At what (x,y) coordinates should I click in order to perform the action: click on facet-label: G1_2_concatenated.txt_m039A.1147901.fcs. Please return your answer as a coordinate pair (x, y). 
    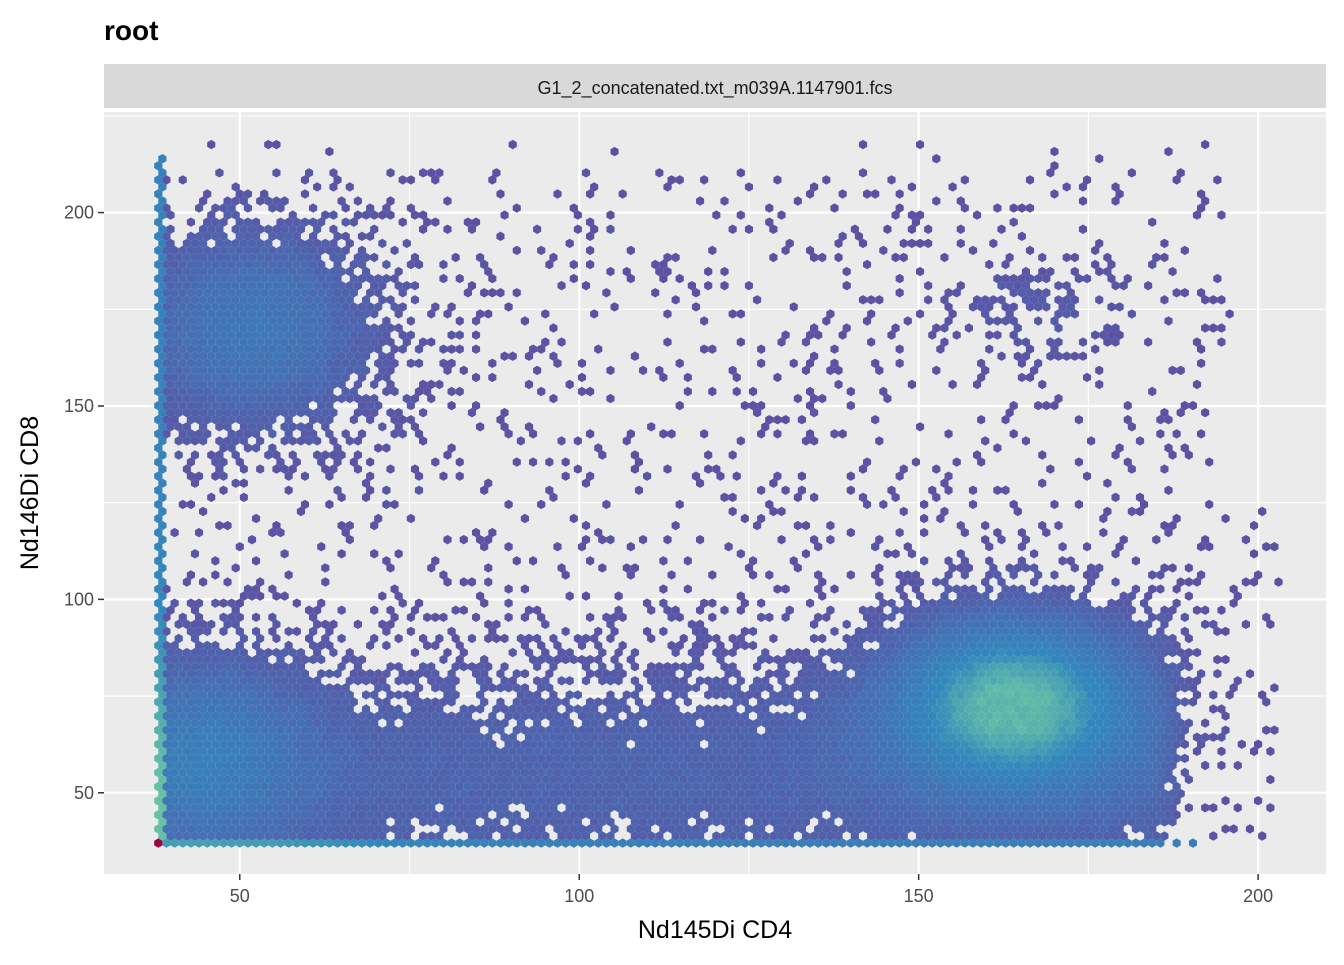
    Looking at the image, I should click on (715, 88).